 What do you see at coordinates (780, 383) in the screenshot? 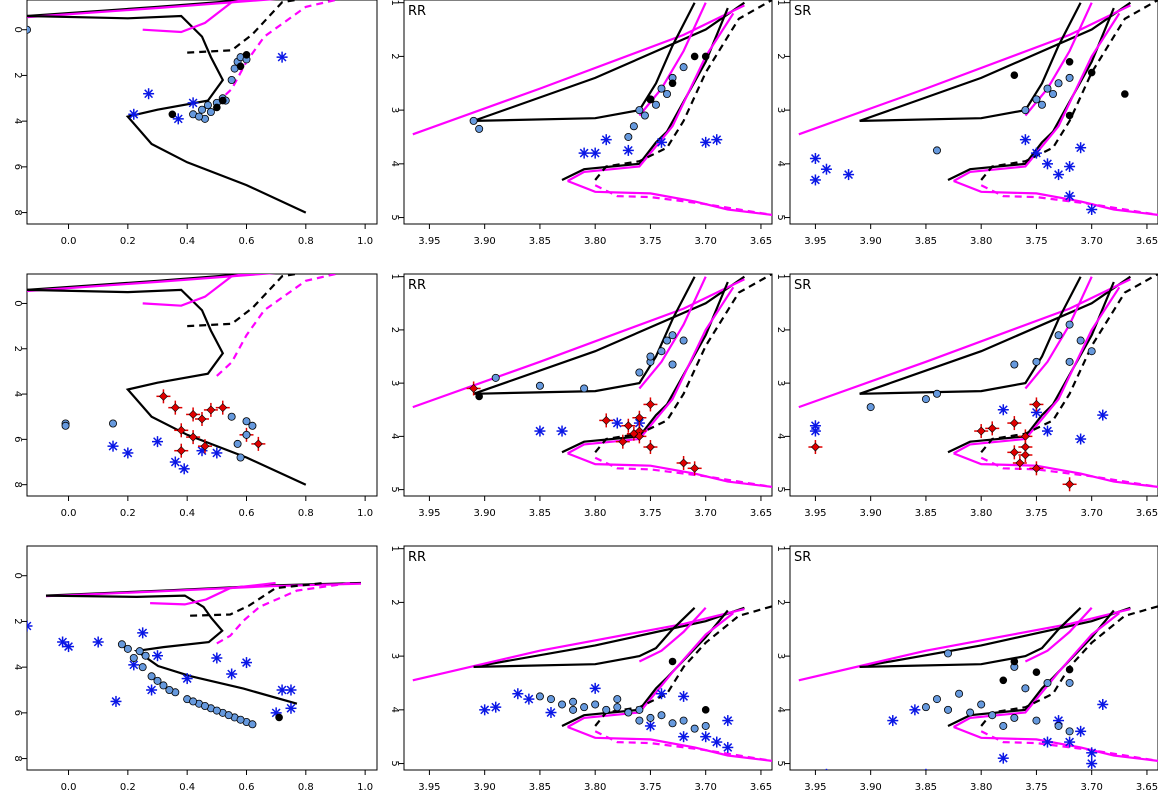
I see `y-tick-label: 3` at bounding box center [780, 383].